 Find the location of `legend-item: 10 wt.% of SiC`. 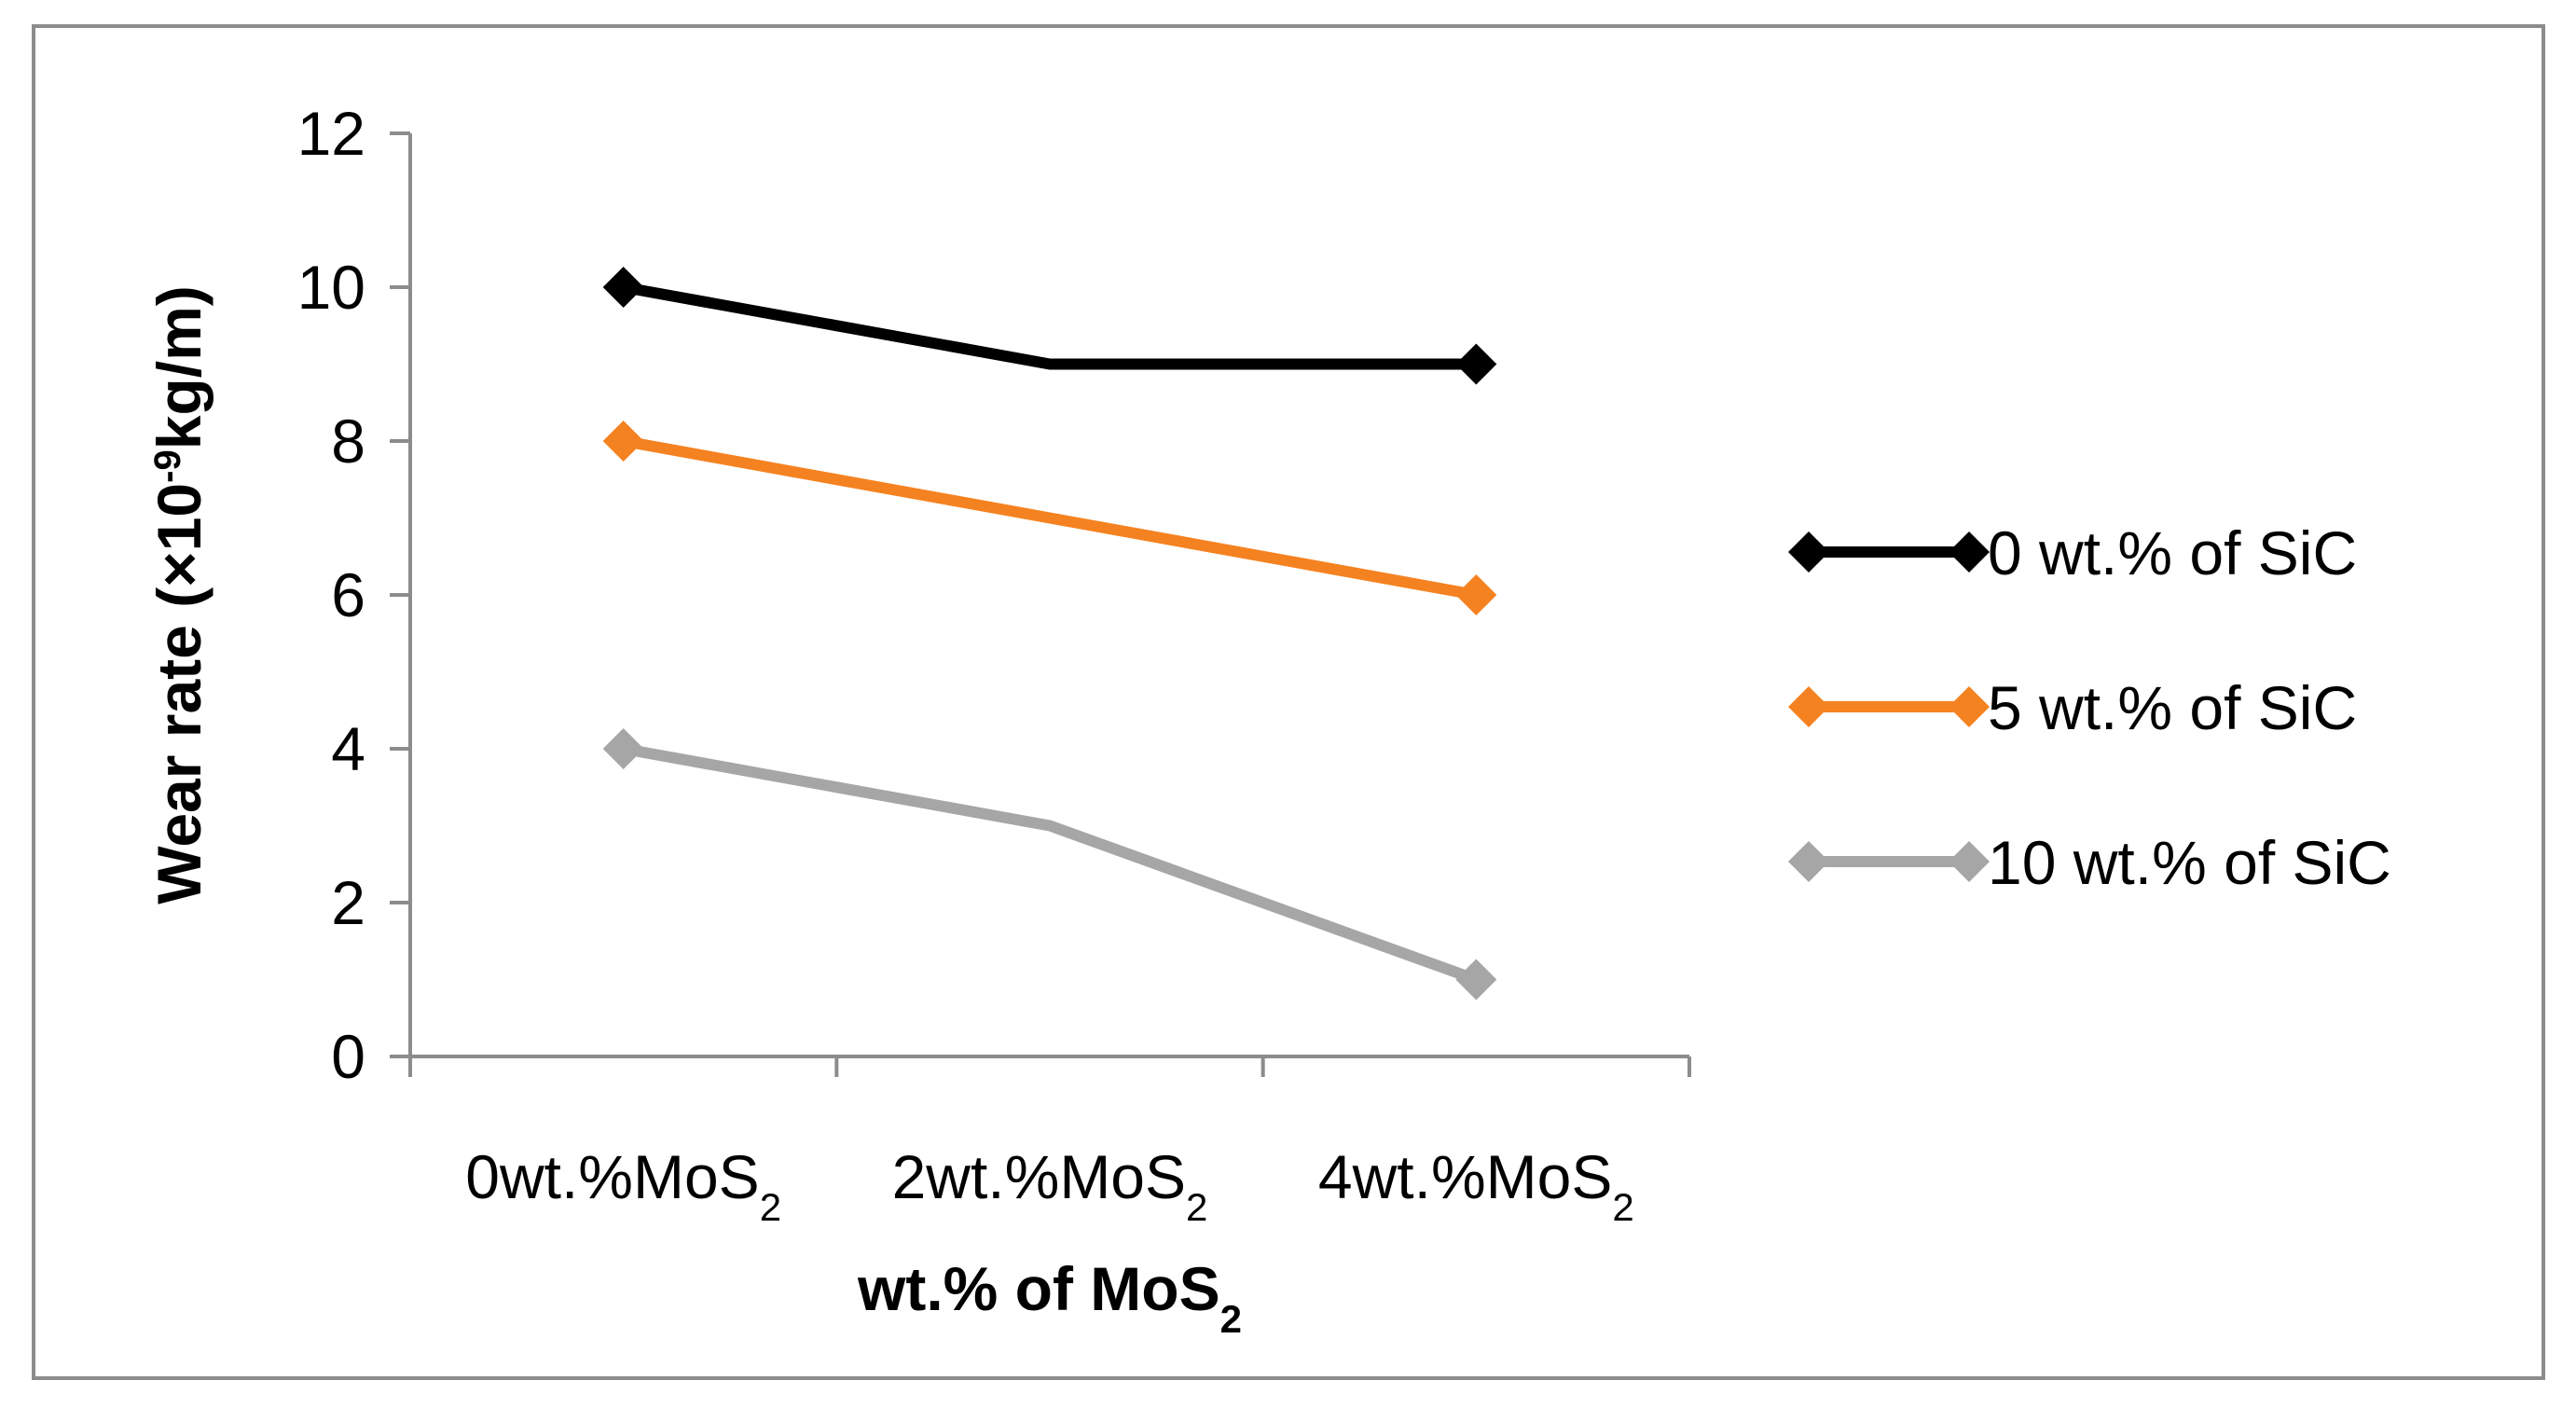

legend-item: 10 wt.% of SiC is located at coordinates (2089, 863).